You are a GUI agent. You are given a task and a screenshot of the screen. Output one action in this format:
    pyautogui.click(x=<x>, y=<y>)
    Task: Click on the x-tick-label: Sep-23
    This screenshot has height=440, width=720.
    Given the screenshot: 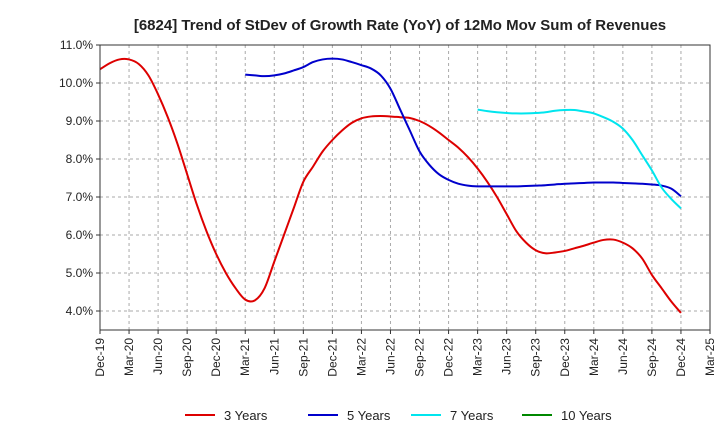 What is the action you would take?
    pyautogui.click(x=536, y=357)
    